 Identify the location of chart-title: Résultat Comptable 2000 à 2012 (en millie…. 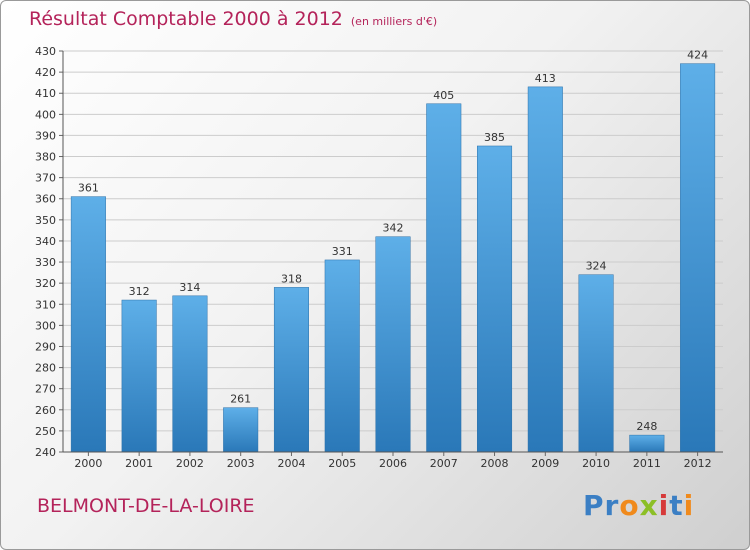
(233, 19).